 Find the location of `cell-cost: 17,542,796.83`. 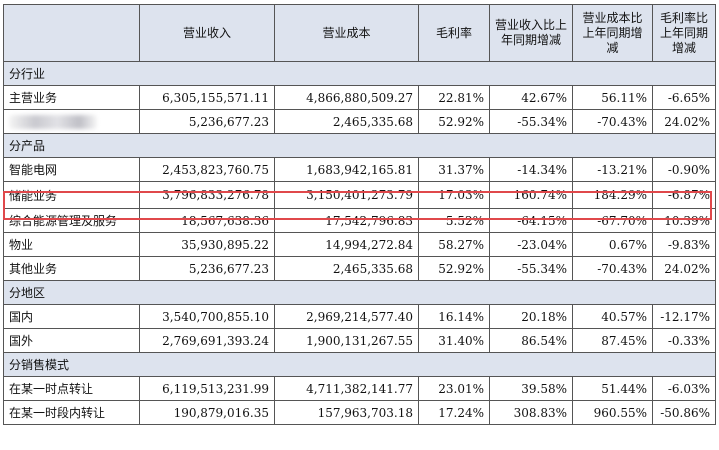

cell-cost: 17,542,796.83 is located at coordinates (346, 220).